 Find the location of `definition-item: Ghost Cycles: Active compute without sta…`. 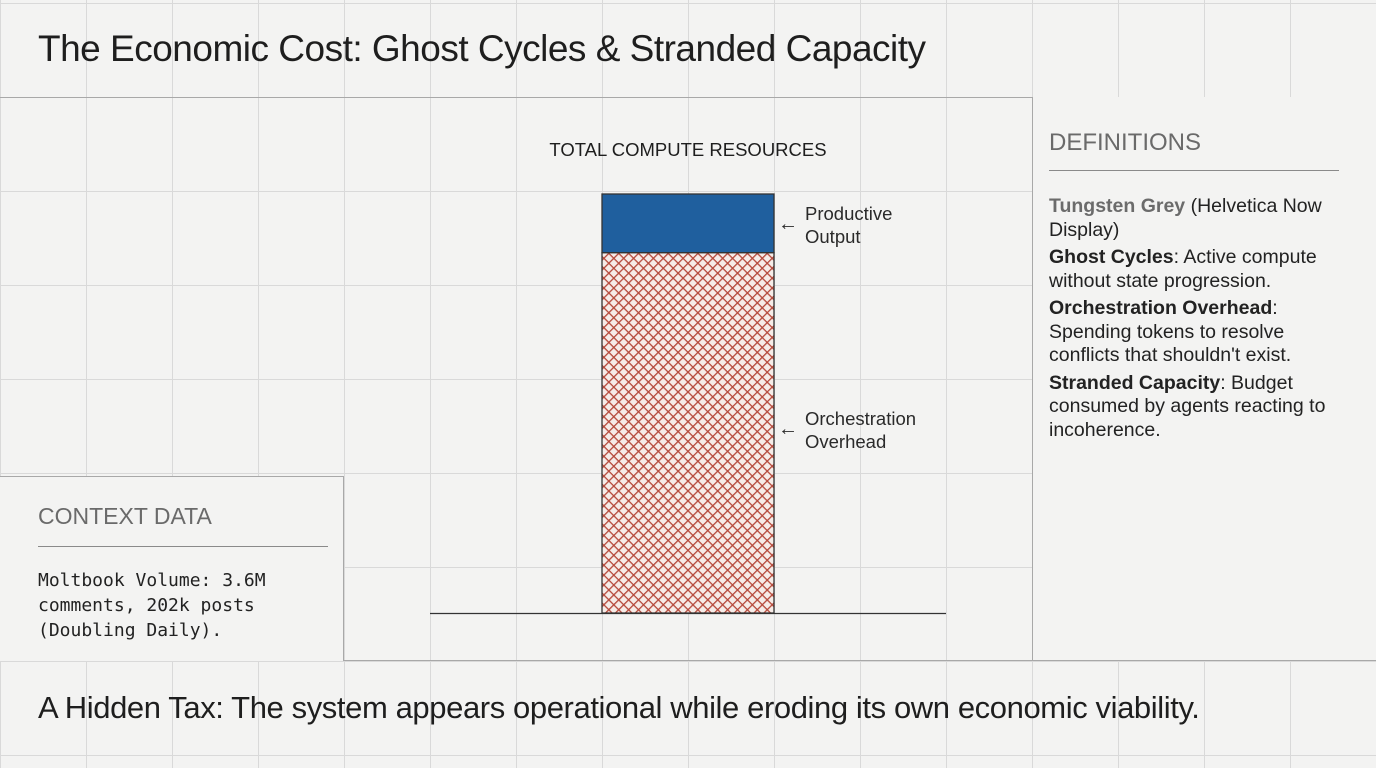

definition-item: Ghost Cycles: Active compute without sta… is located at coordinates (1183, 269).